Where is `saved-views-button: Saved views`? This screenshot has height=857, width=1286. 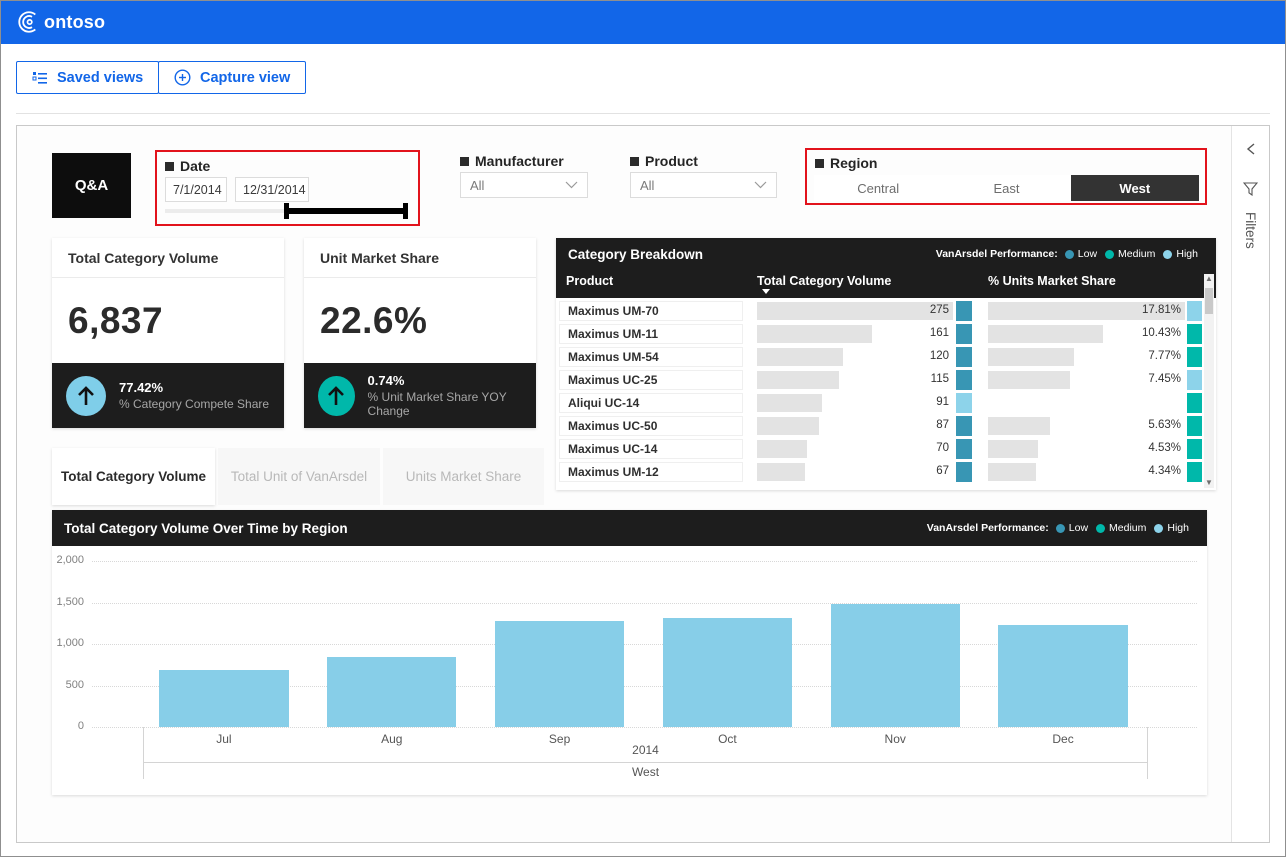
saved-views-button: Saved views is located at coordinates (88, 77).